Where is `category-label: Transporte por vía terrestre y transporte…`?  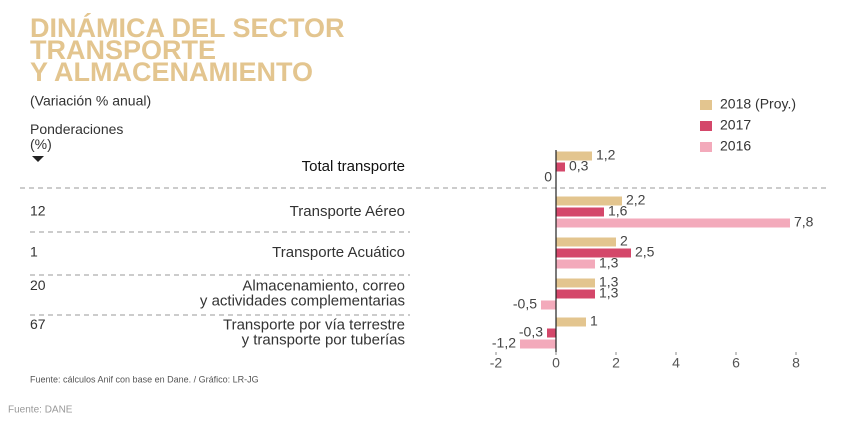 category-label: Transporte por vía terrestre y transporte… is located at coordinates (314, 332).